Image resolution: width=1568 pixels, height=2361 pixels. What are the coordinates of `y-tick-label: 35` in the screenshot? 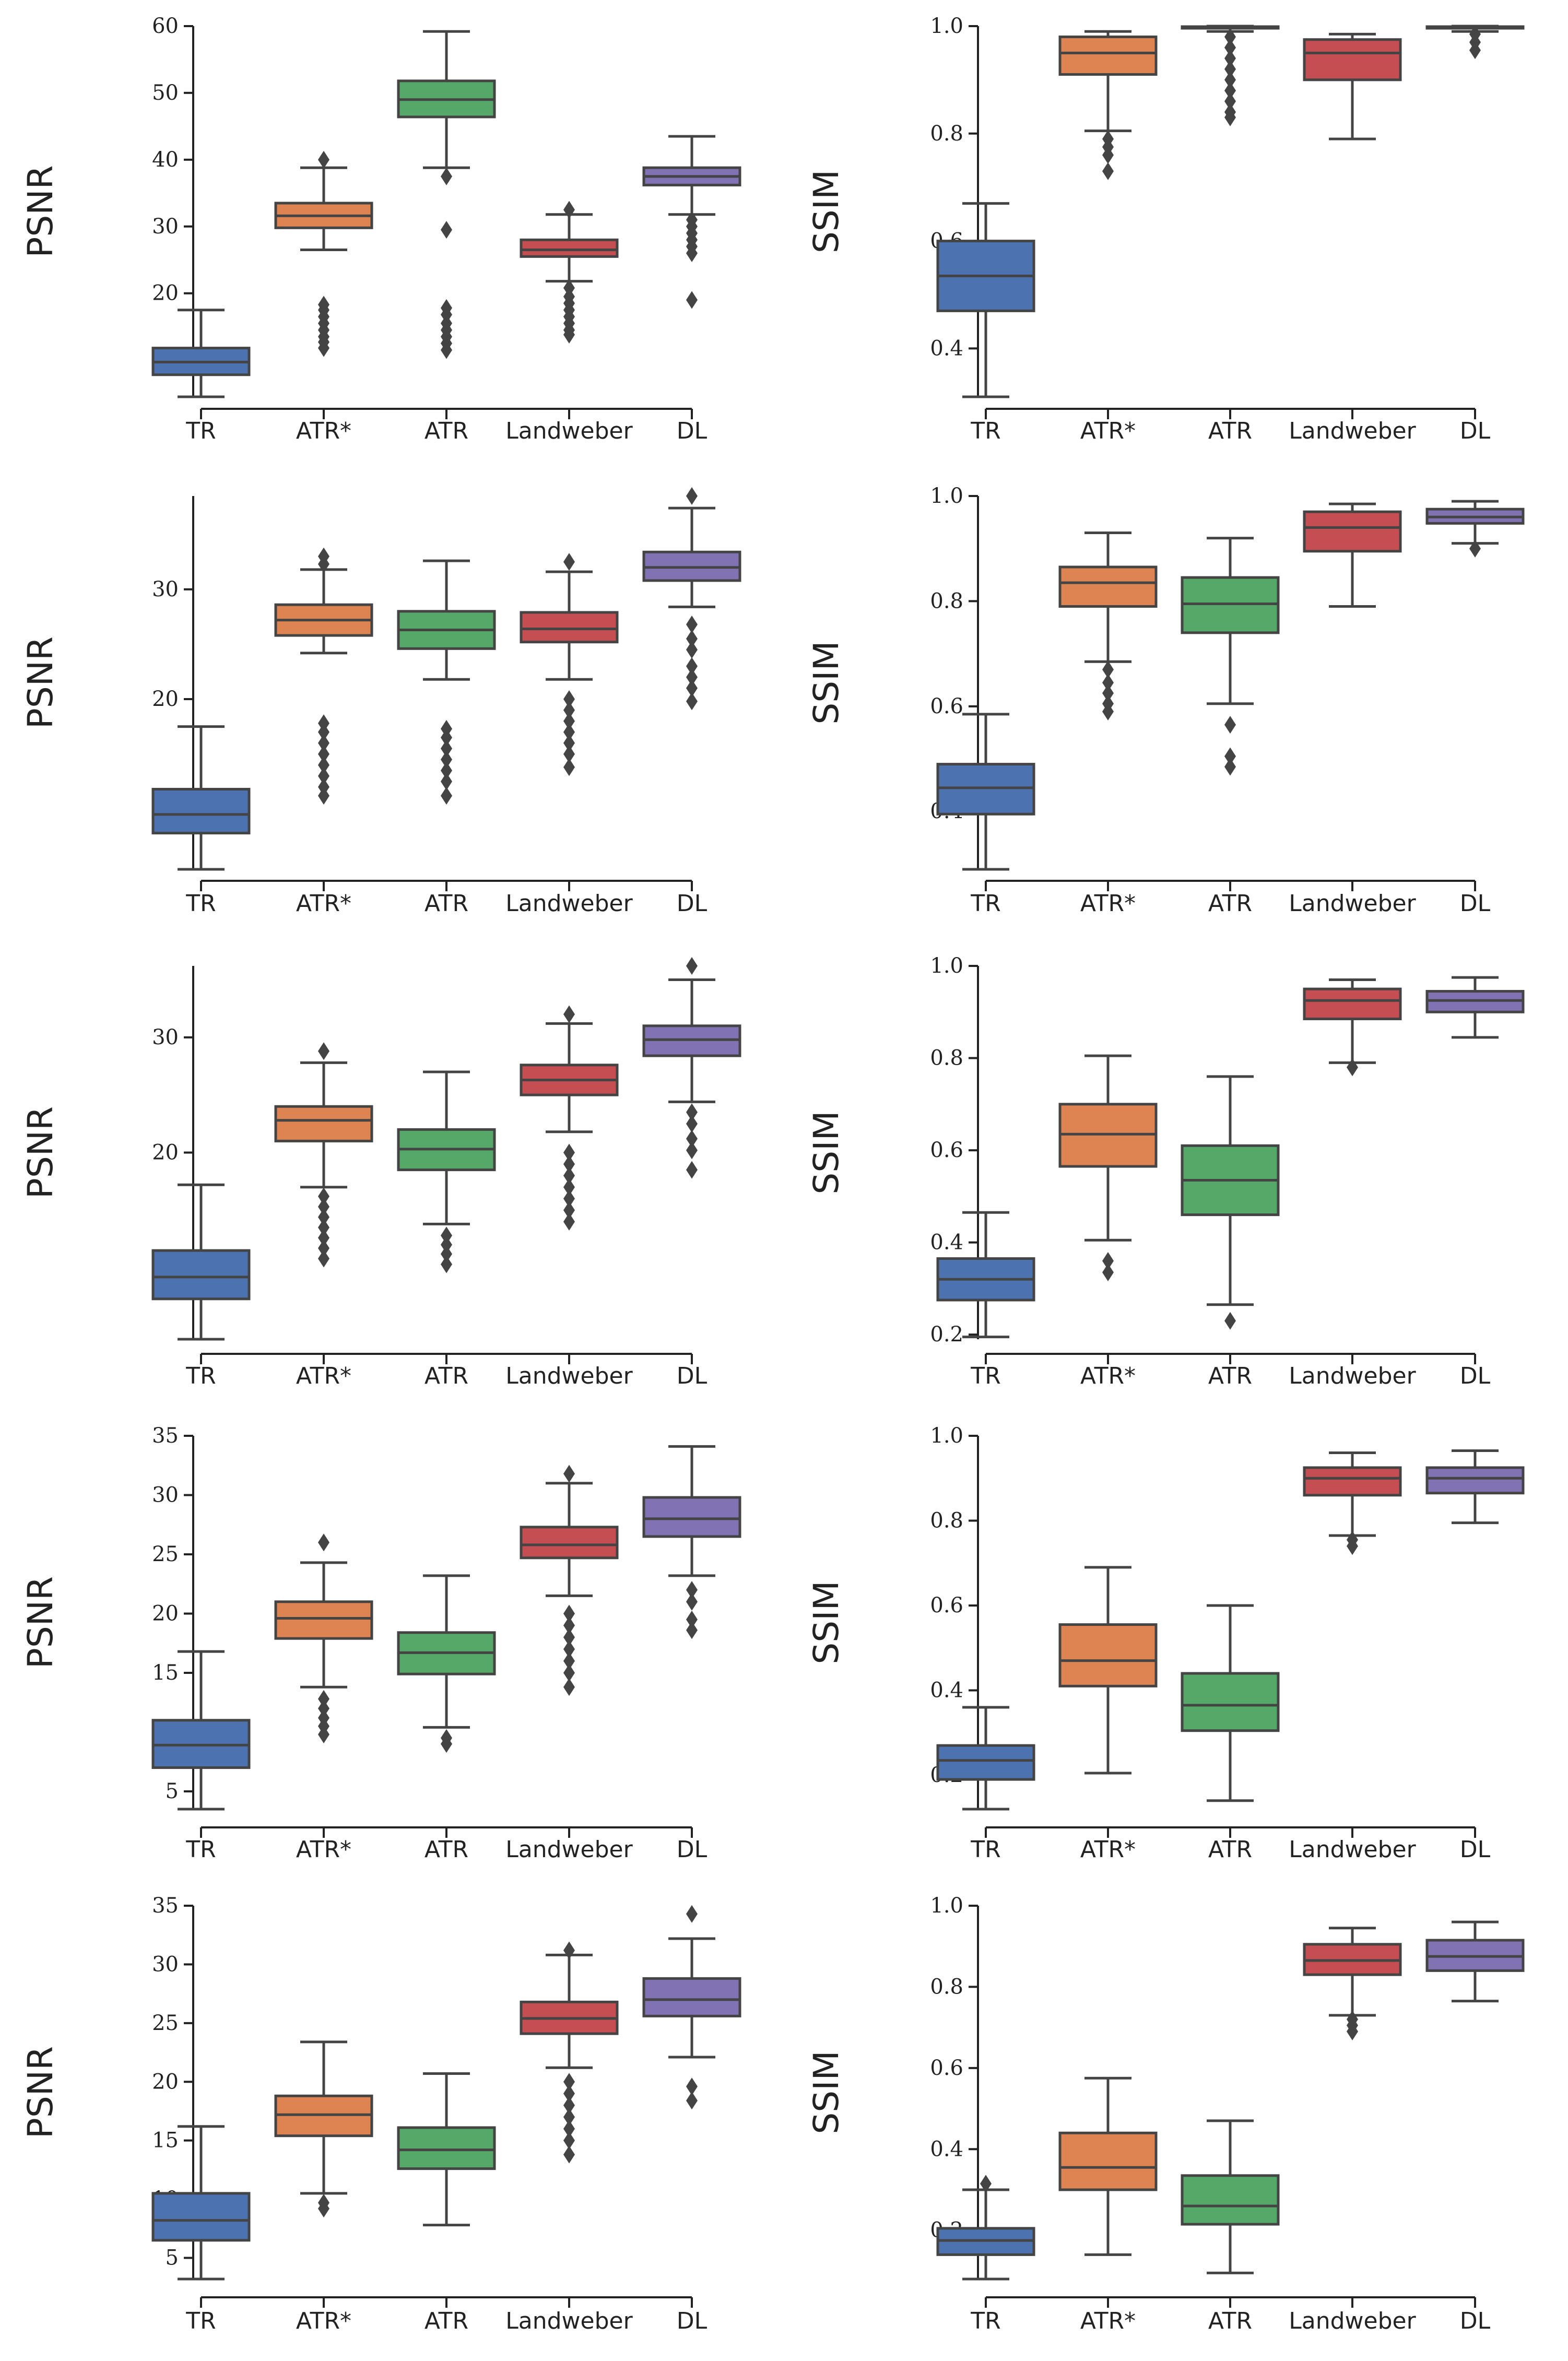 It's located at (165, 1906).